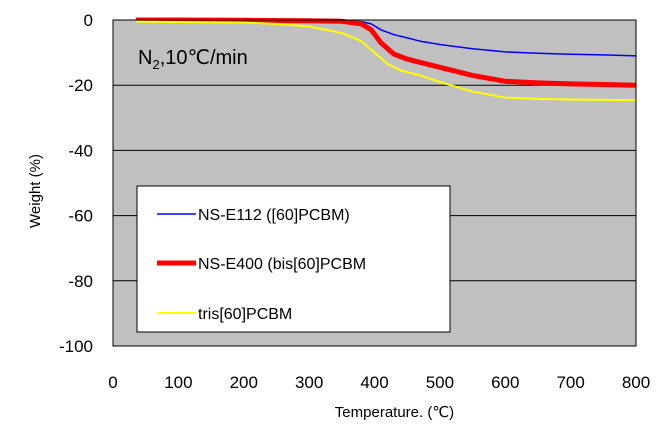 The image size is (669, 425). Describe the element at coordinates (374, 382) in the screenshot. I see `x-tick-label: 400` at that location.